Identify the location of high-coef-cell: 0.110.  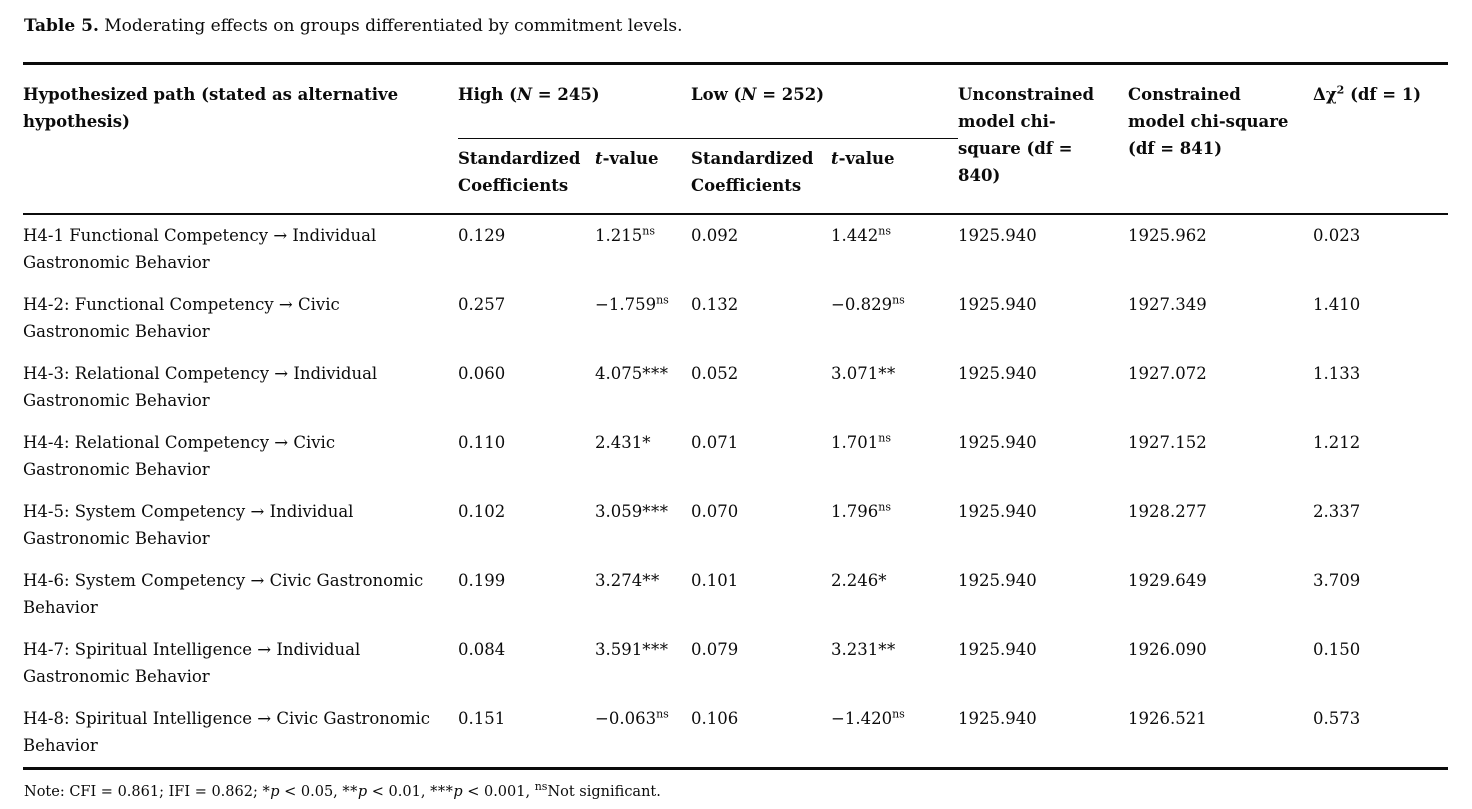
(482, 442).